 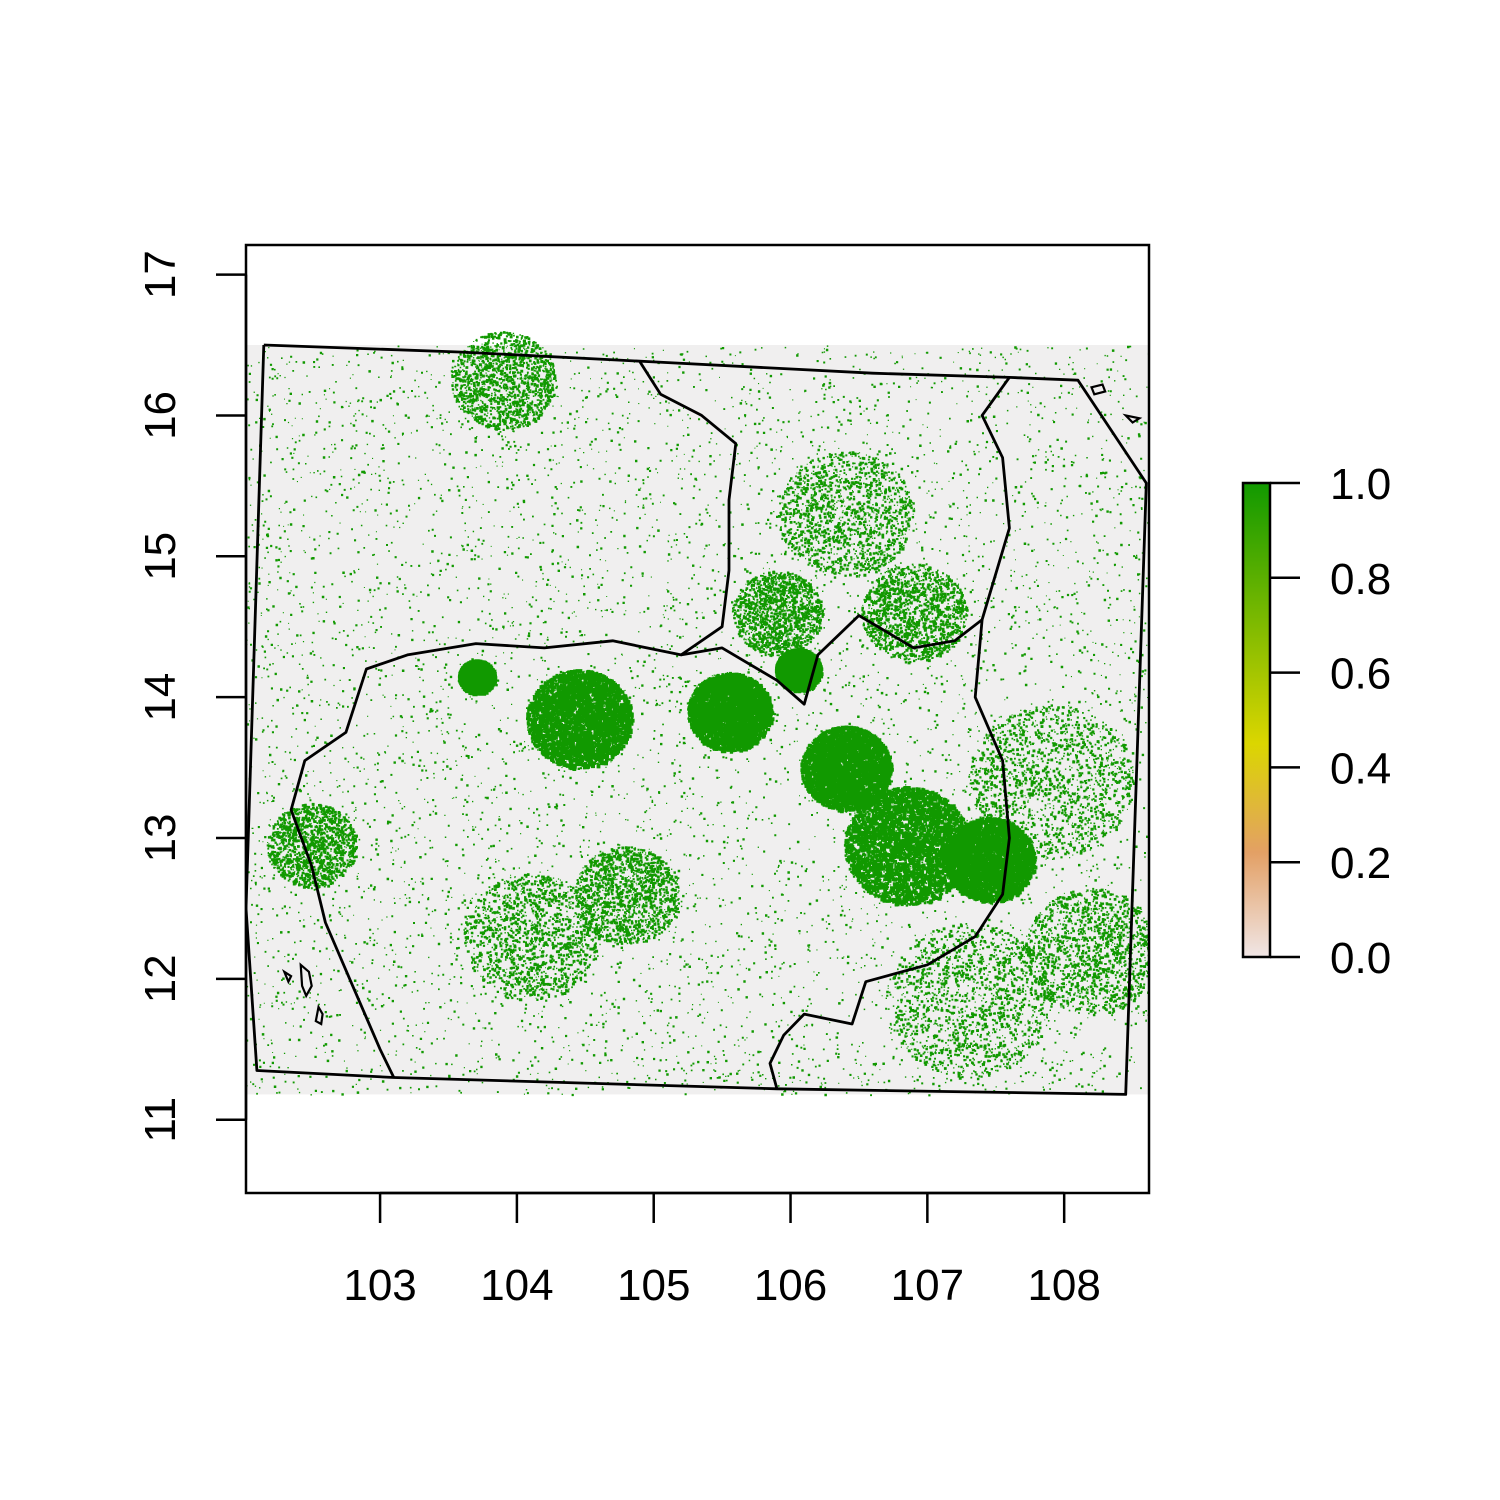 I want to click on x-axis: 103 104 105 106 107 108, so click(x=722, y=1250).